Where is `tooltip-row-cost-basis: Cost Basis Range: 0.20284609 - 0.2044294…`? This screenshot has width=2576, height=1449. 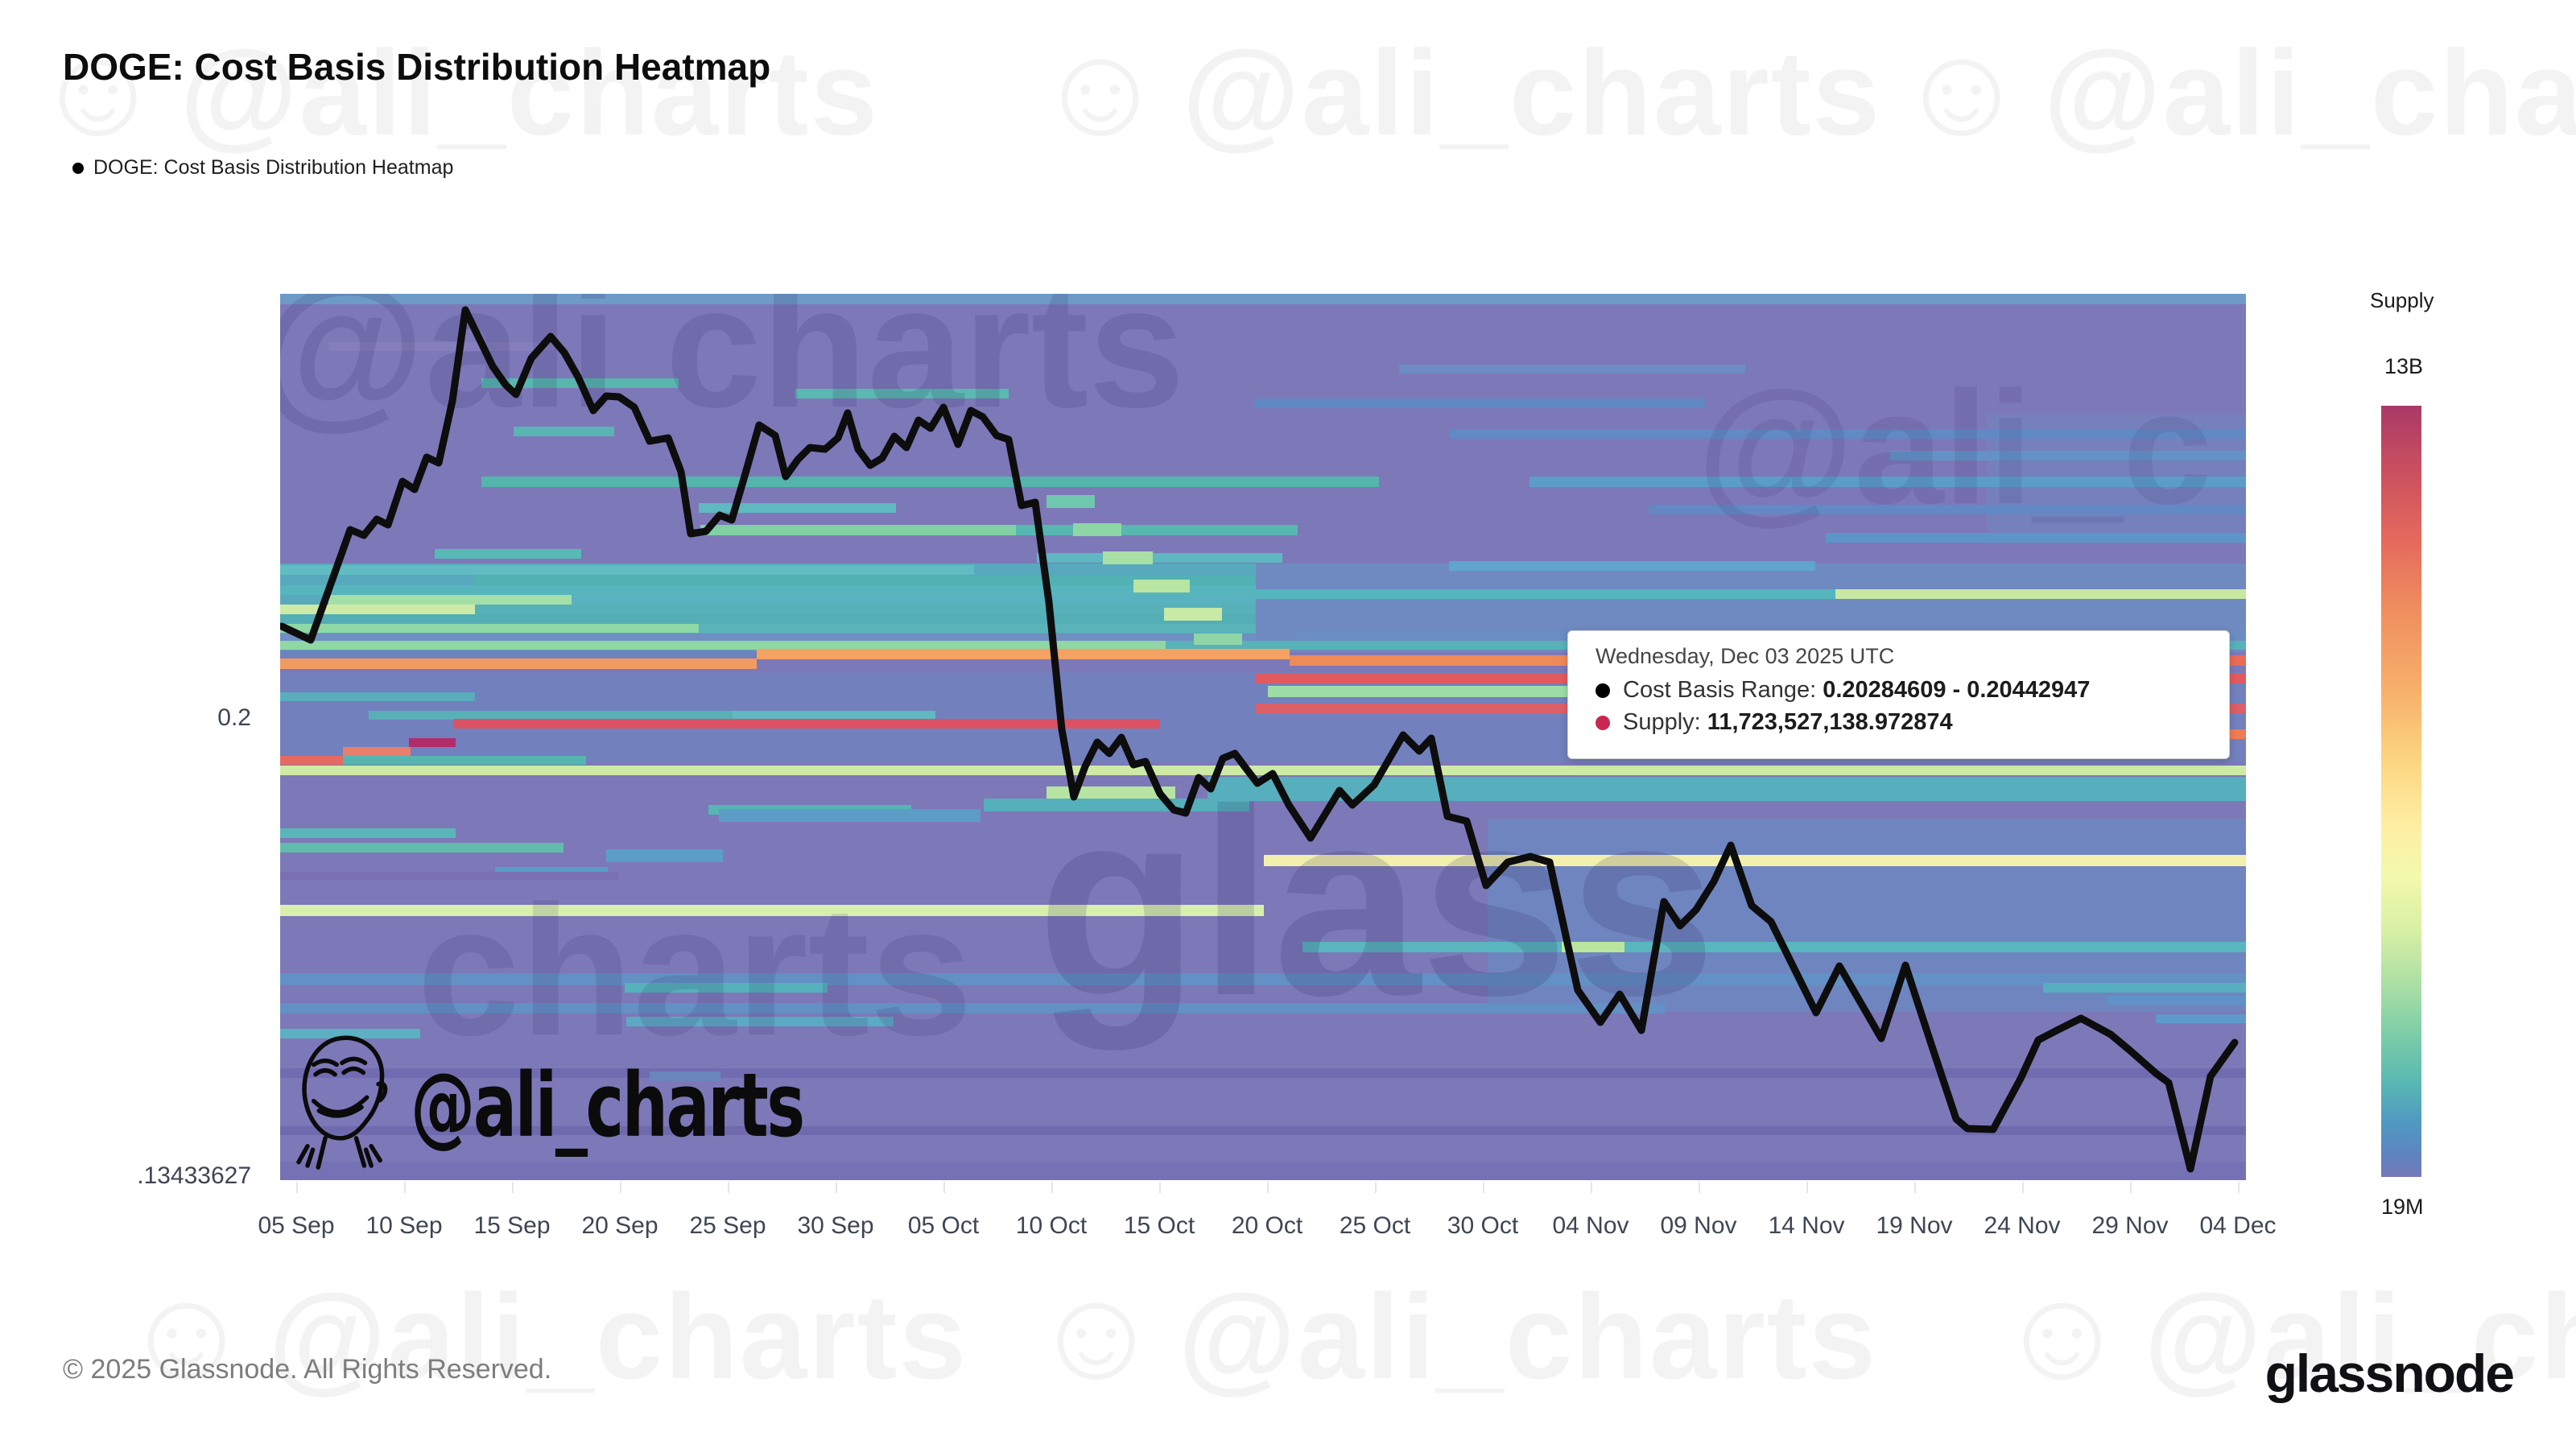
tooltip-row-cost-basis: Cost Basis Range: 0.20284609 - 0.2044294… is located at coordinates (1912, 690).